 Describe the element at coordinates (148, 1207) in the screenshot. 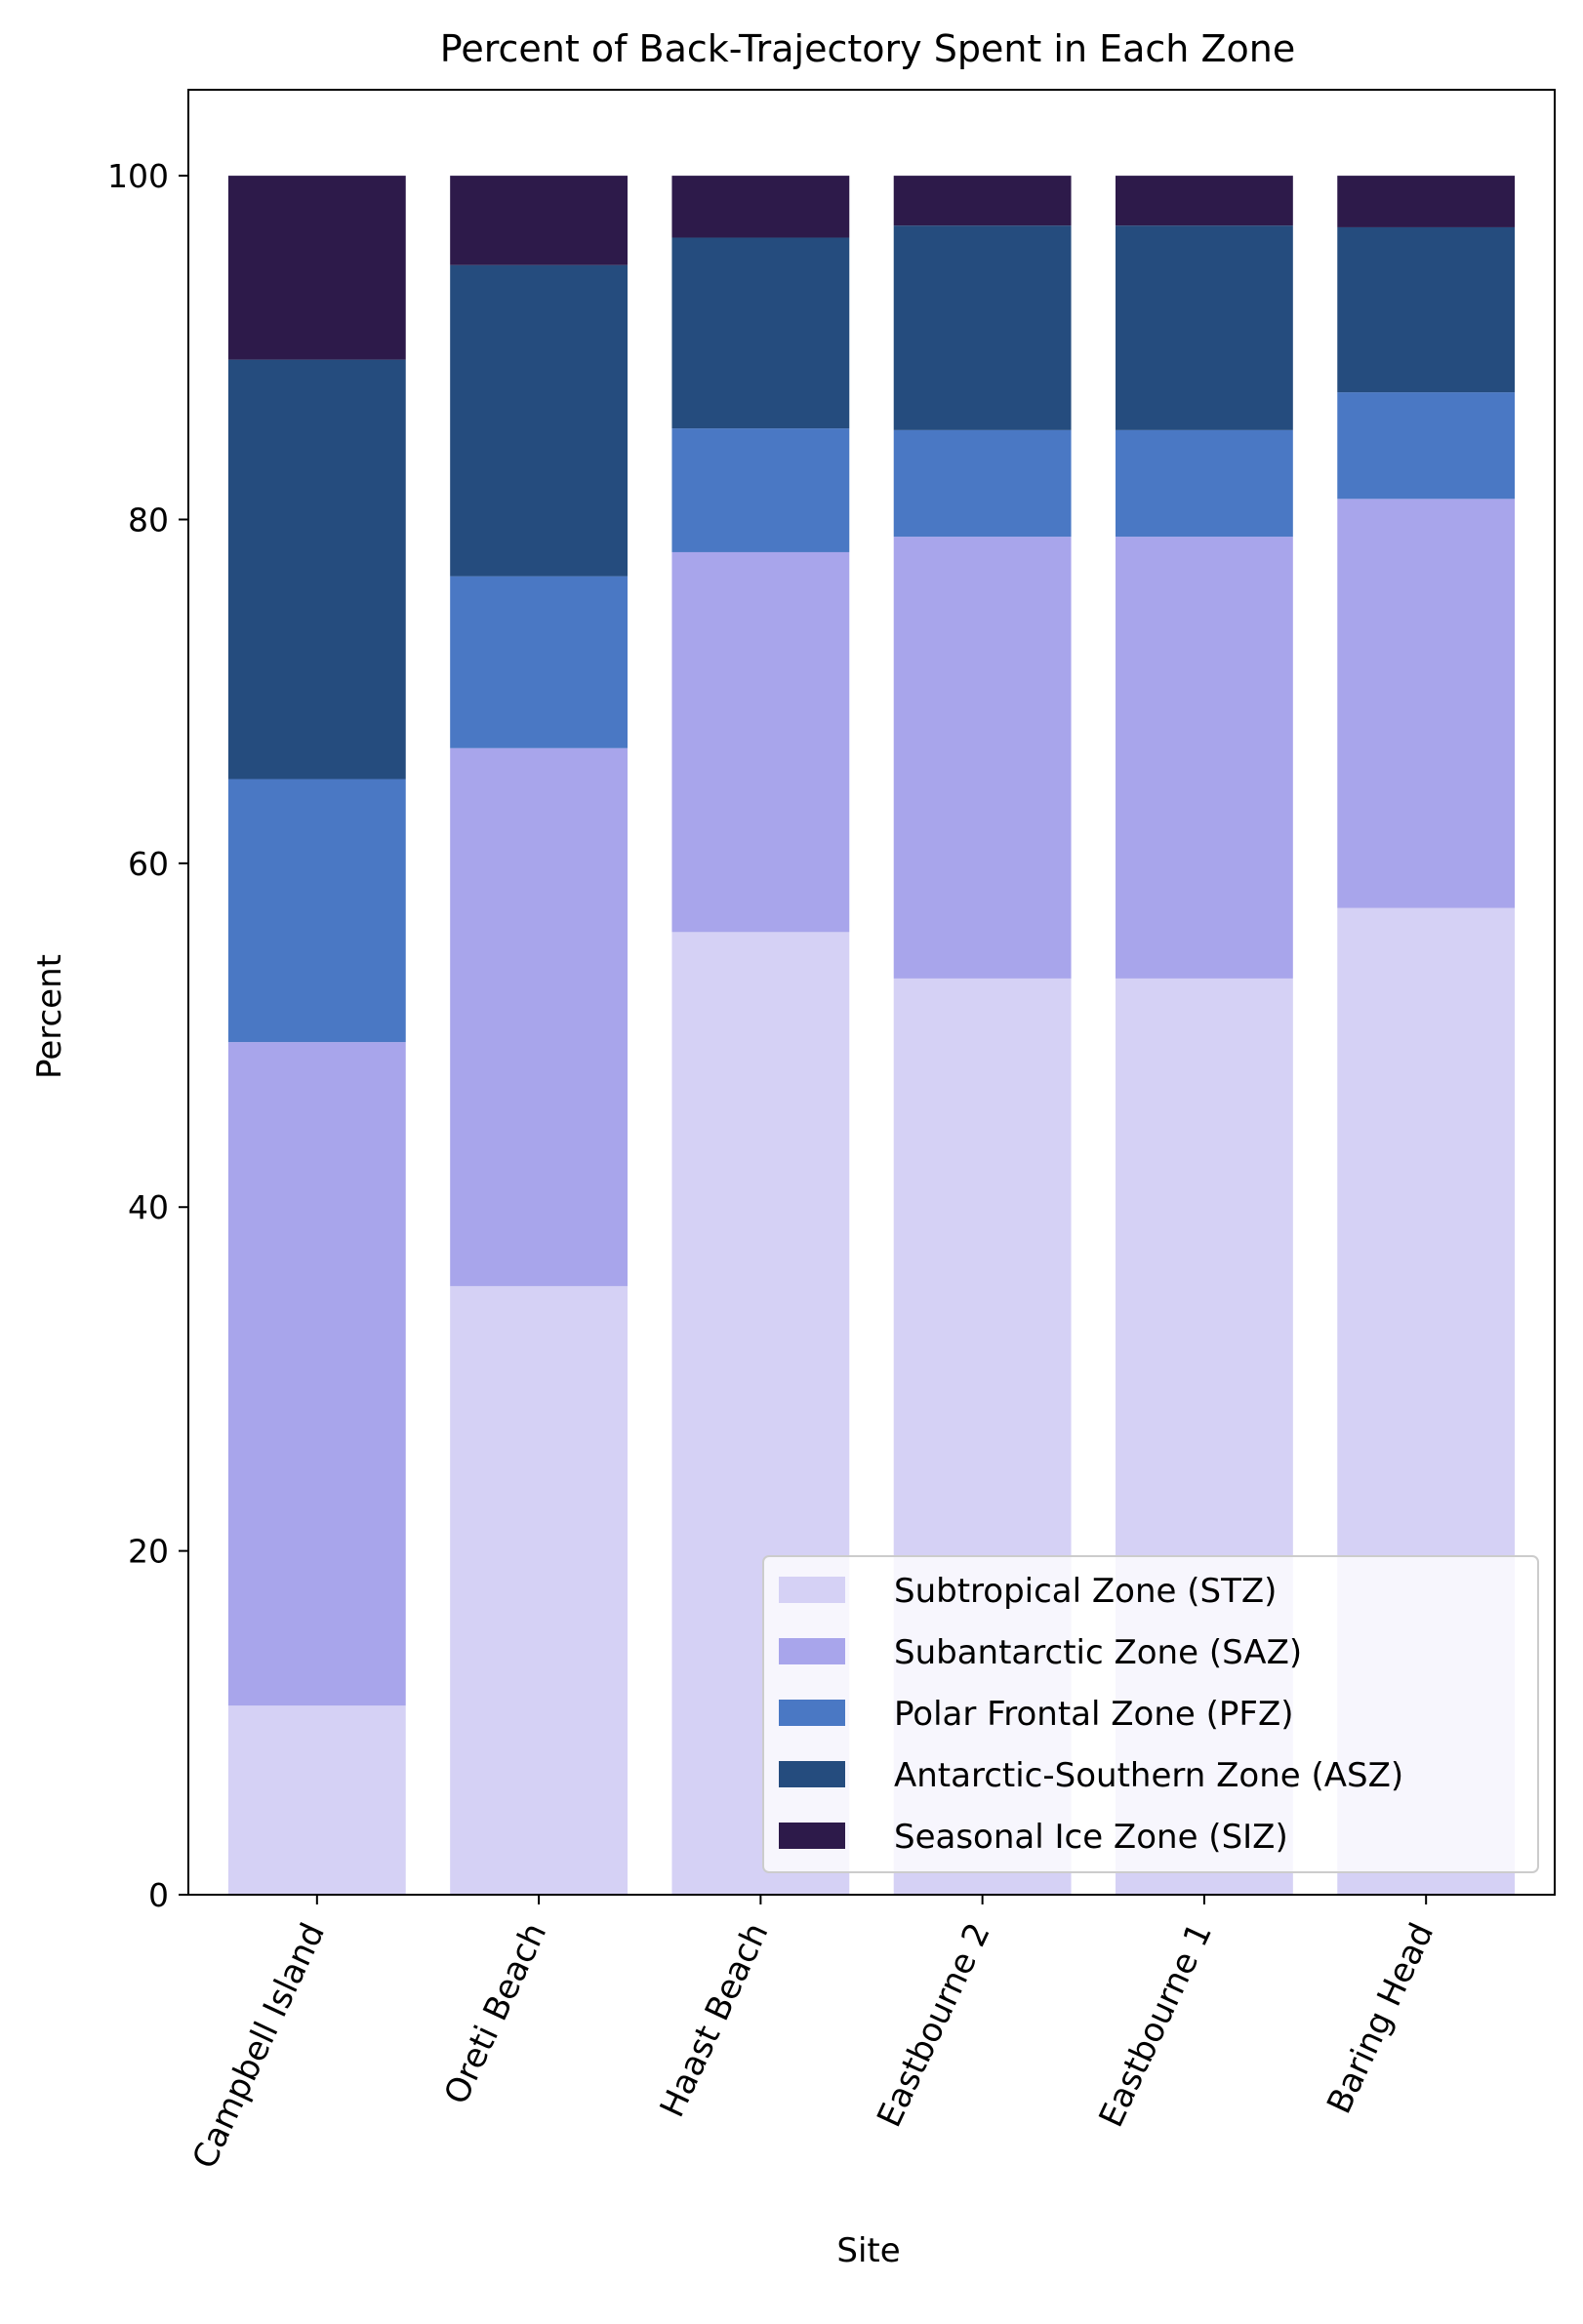

I see `y-tick-label: 40` at that location.